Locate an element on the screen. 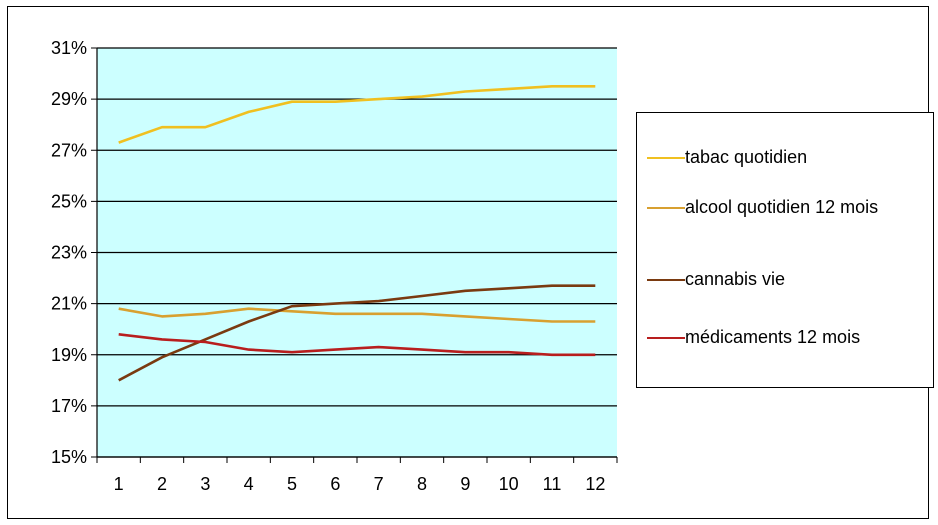  y-tick-label: 25% is located at coordinates (69, 201).